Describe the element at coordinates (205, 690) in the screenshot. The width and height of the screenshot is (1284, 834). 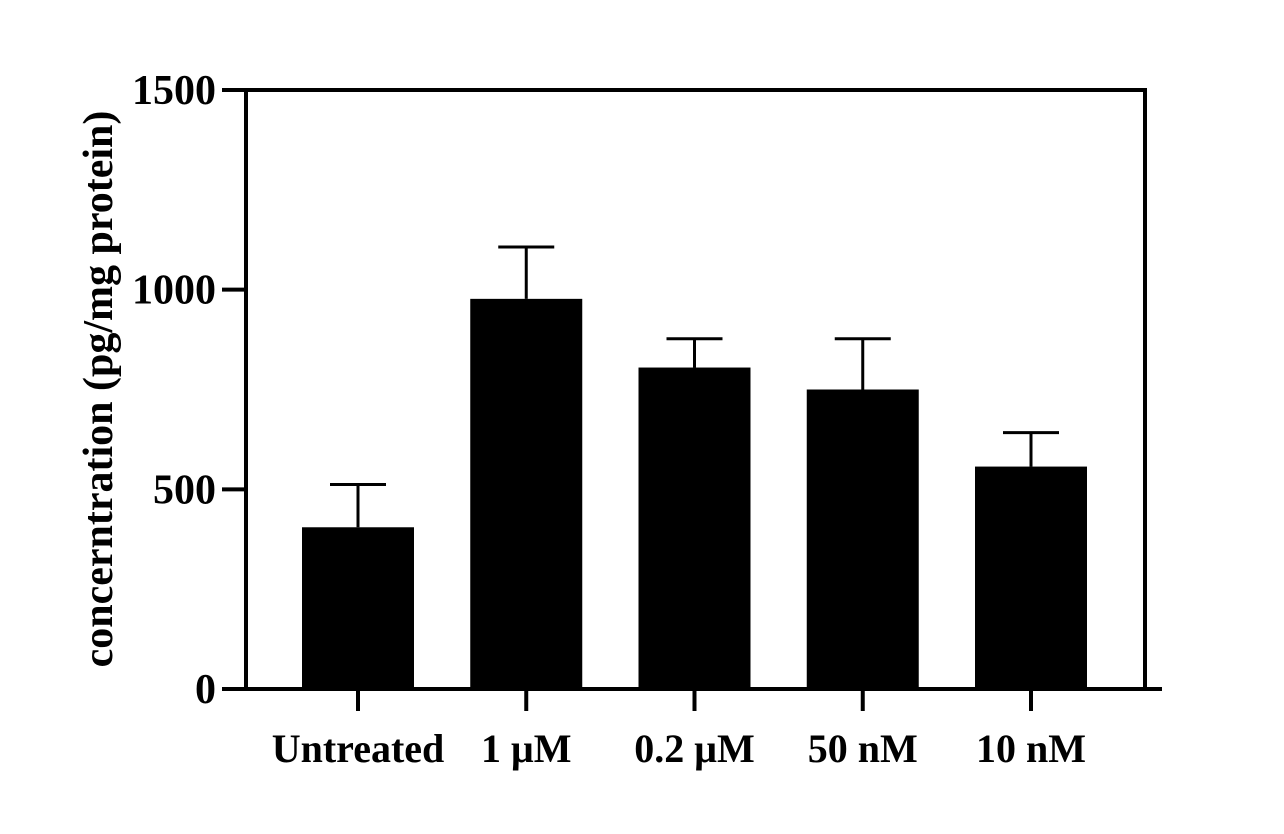
I see `y-tick-label: 0` at that location.